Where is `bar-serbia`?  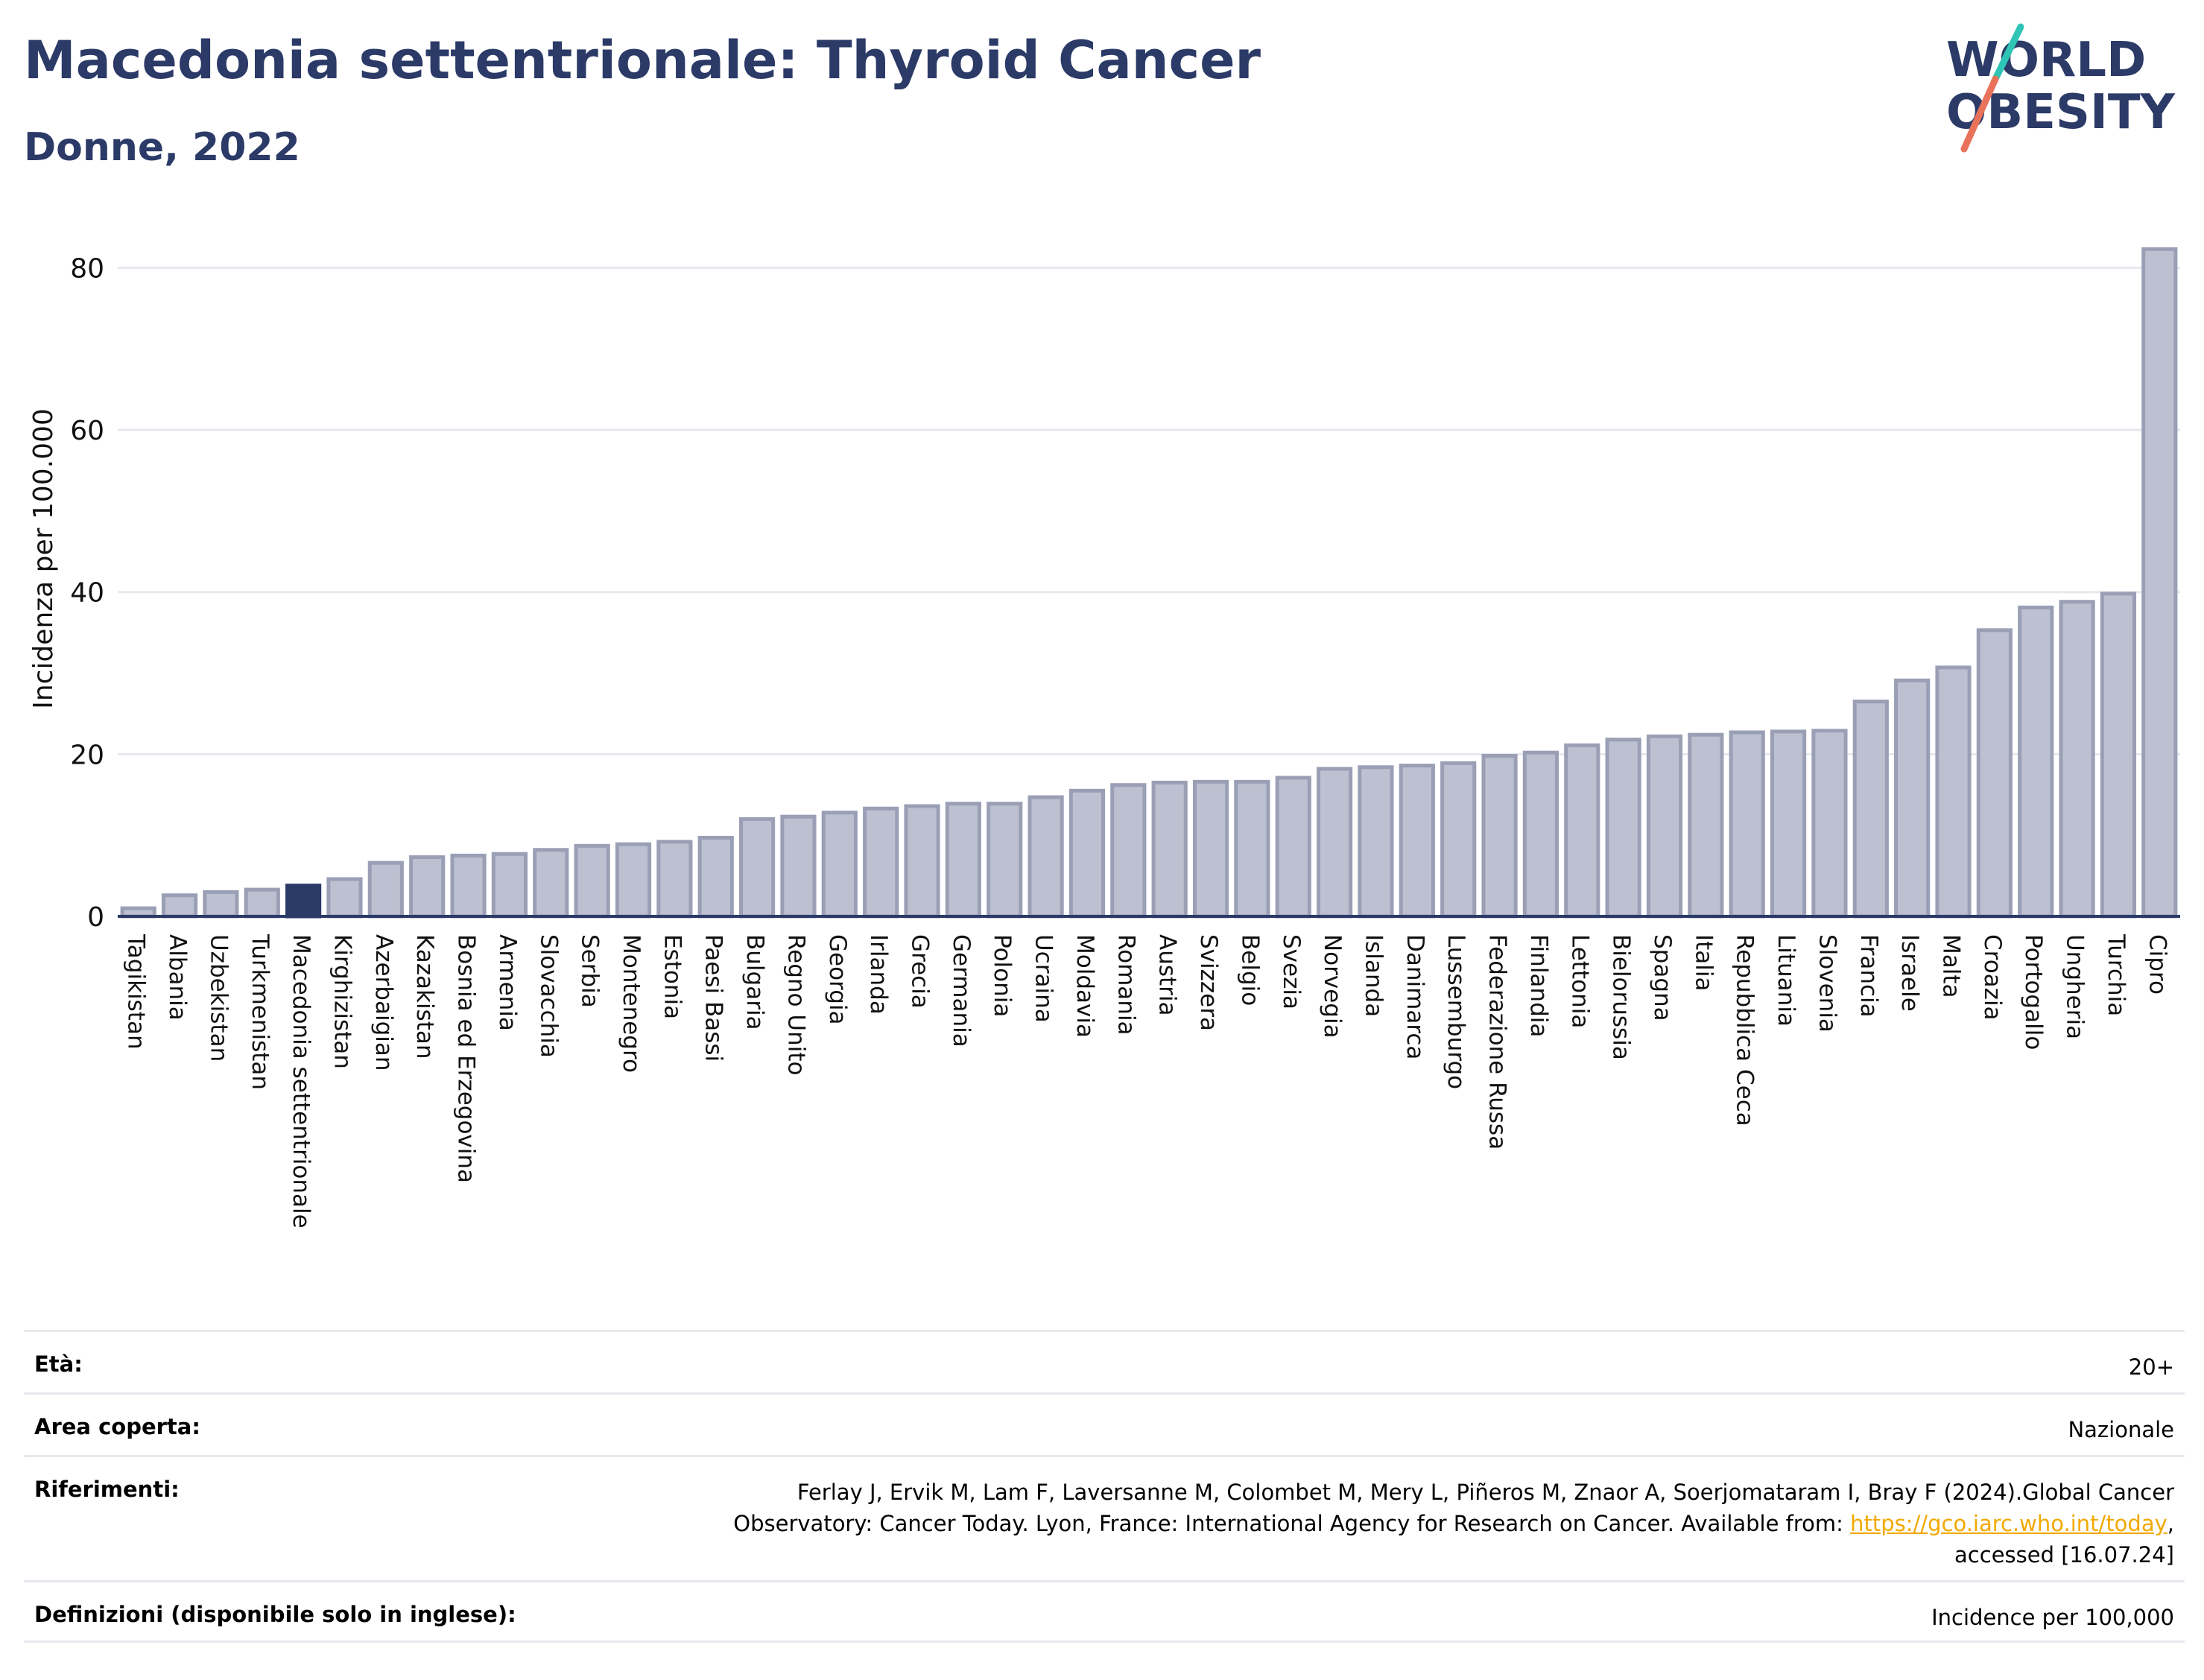 bar-serbia is located at coordinates (592, 881).